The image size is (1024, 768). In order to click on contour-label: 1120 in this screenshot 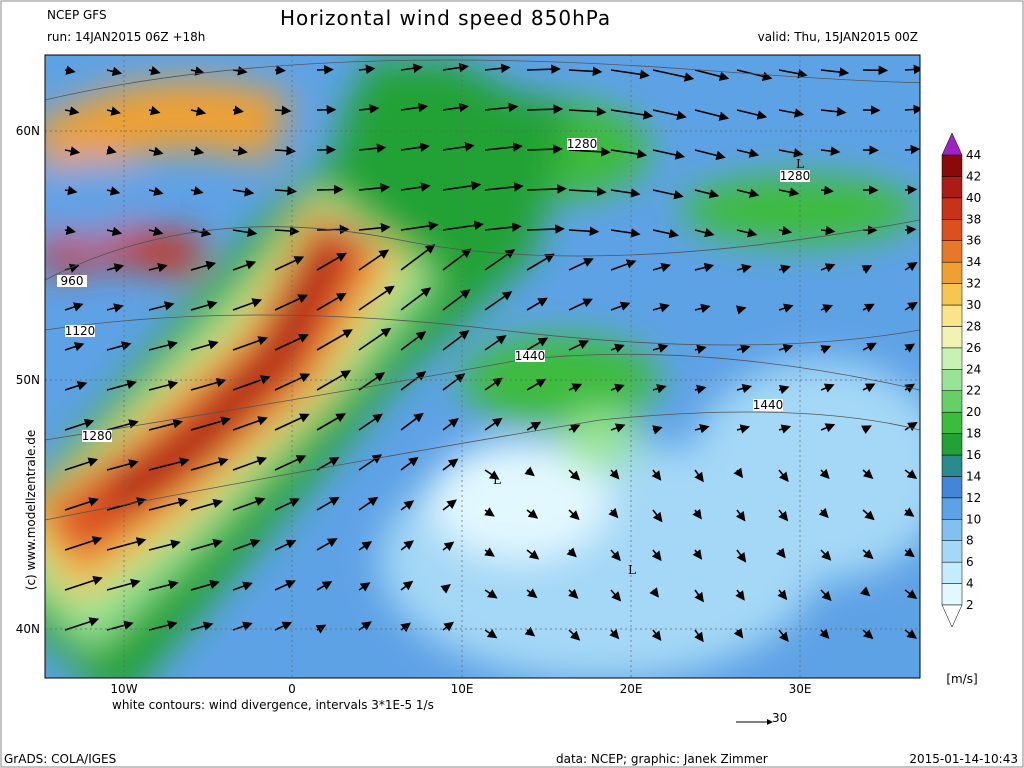, I will do `click(80, 331)`.